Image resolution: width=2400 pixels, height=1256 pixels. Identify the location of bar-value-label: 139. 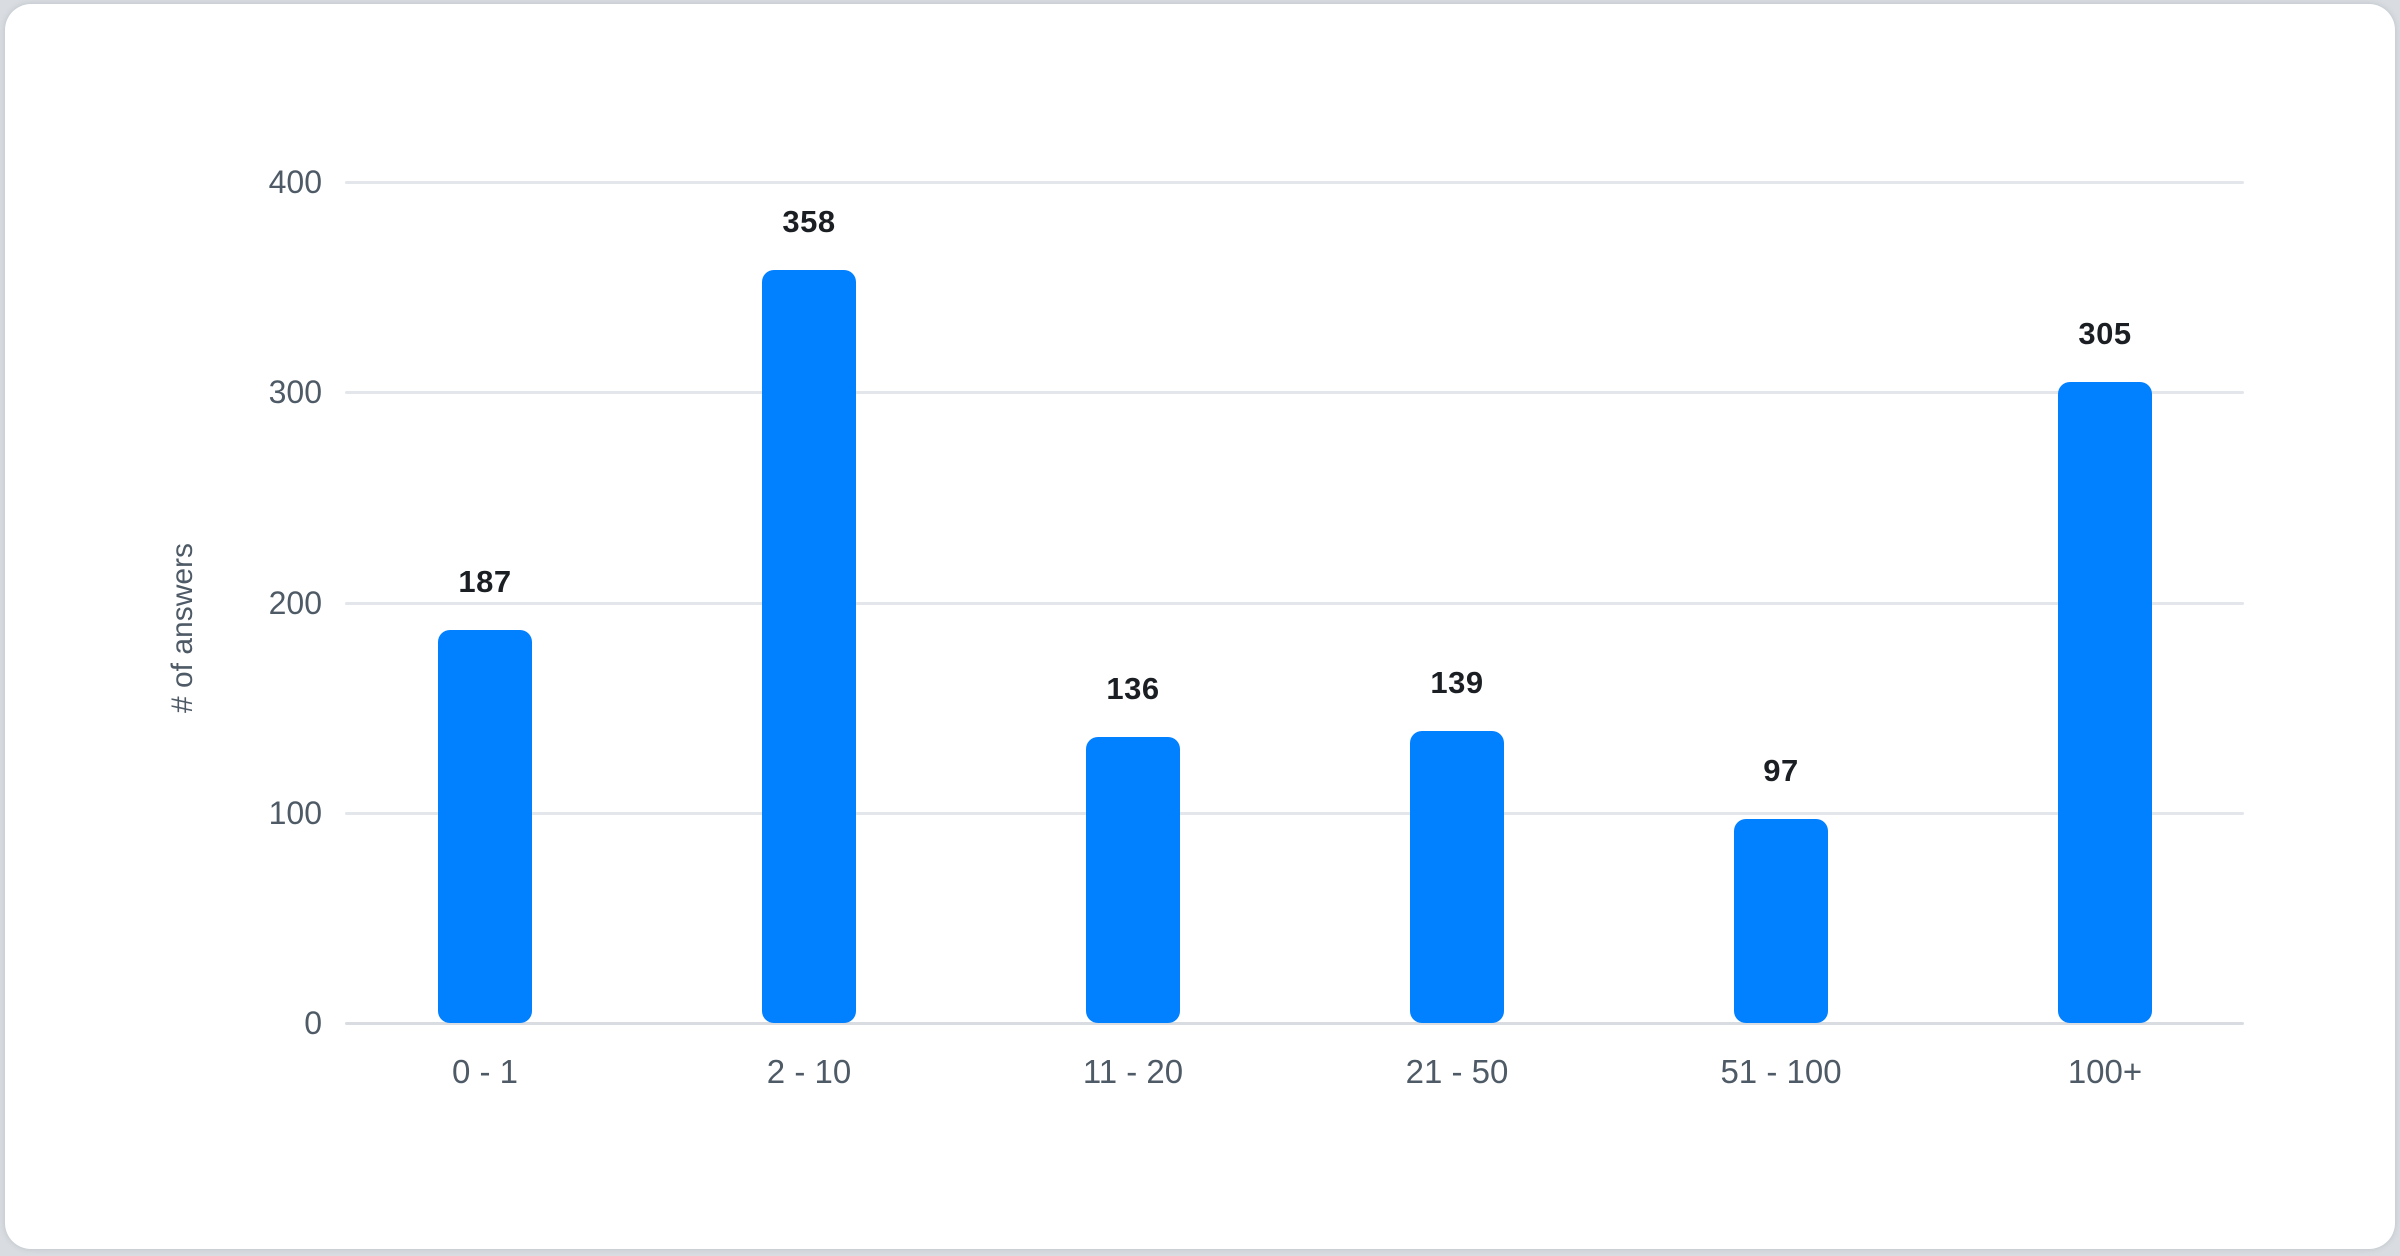
(1457, 682).